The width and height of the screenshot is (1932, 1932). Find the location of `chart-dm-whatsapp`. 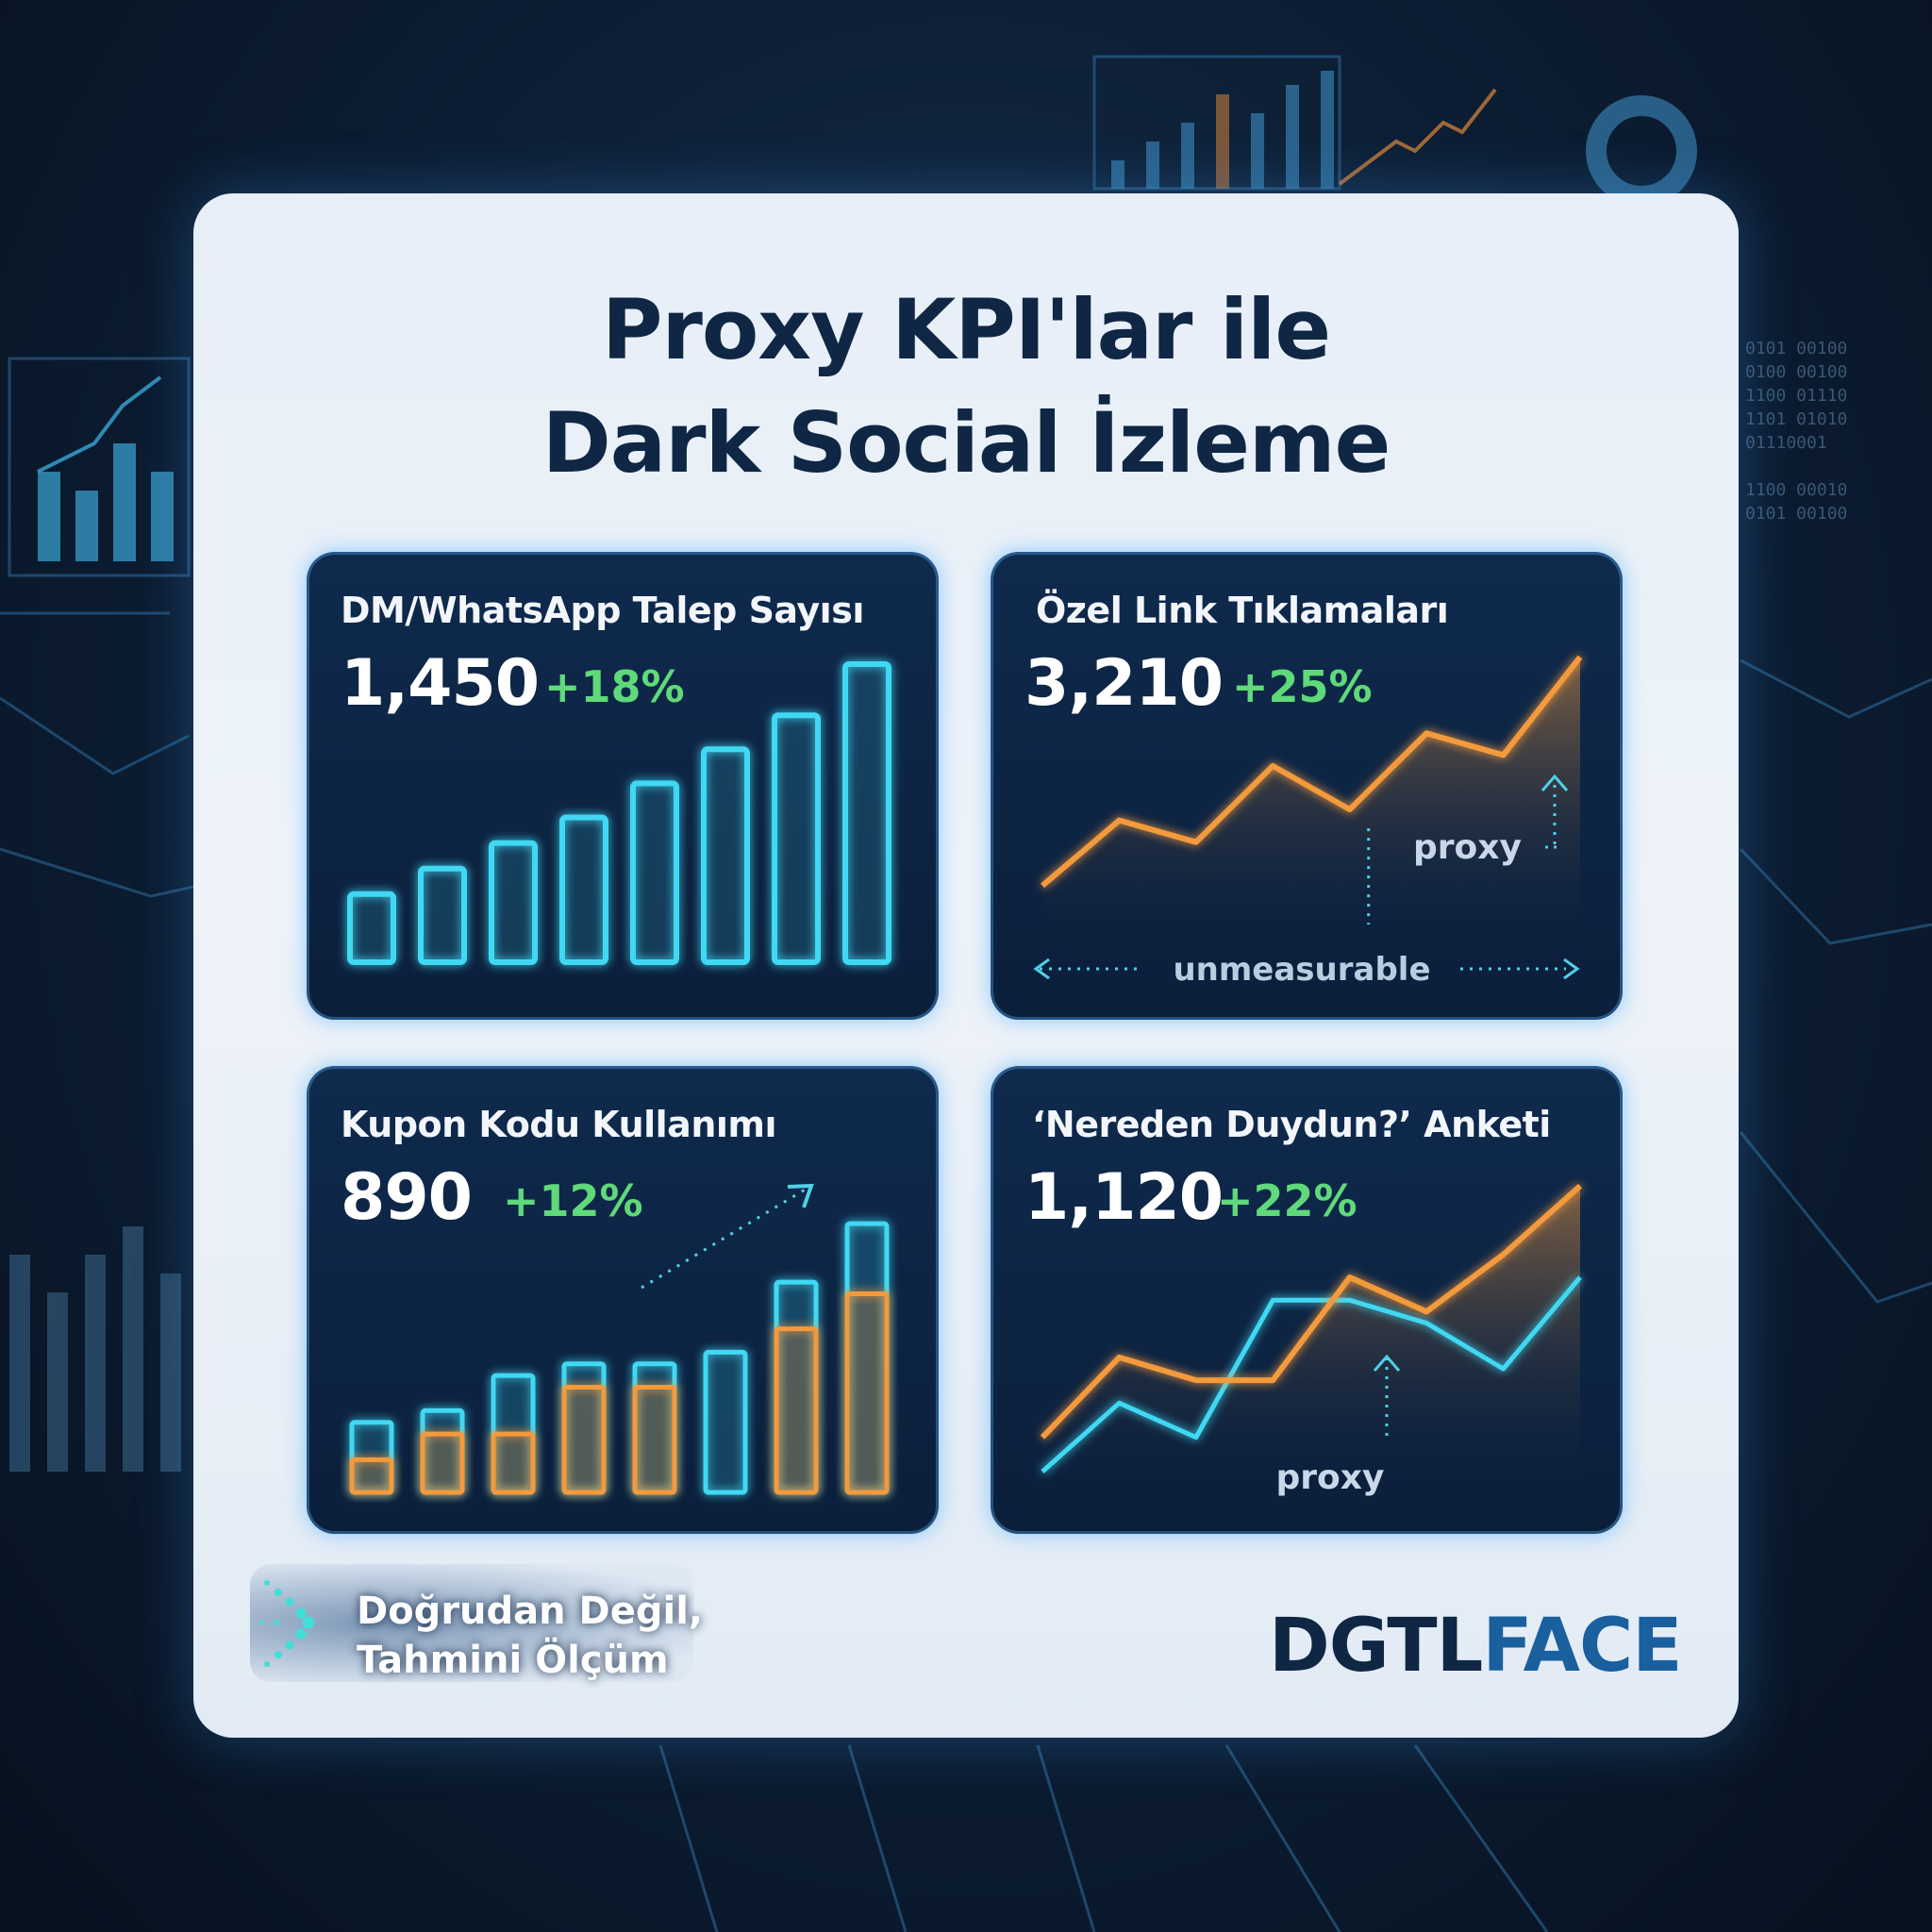

chart-dm-whatsapp is located at coordinates (619, 813).